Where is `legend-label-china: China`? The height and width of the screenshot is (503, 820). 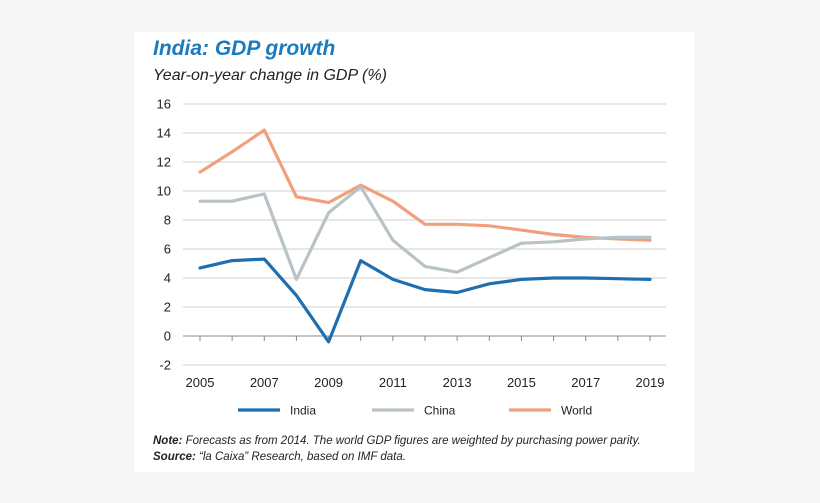 legend-label-china: China is located at coordinates (440, 411).